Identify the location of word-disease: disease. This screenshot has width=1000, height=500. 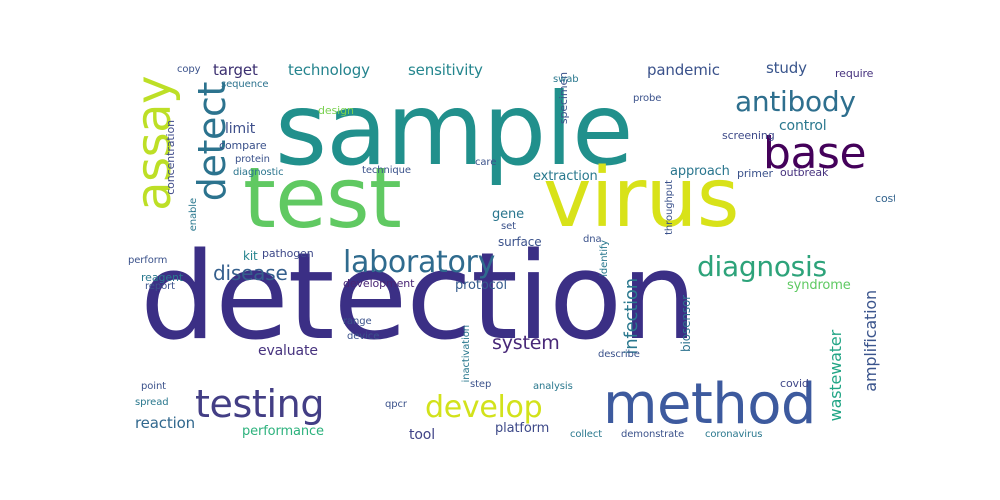
(250, 273).